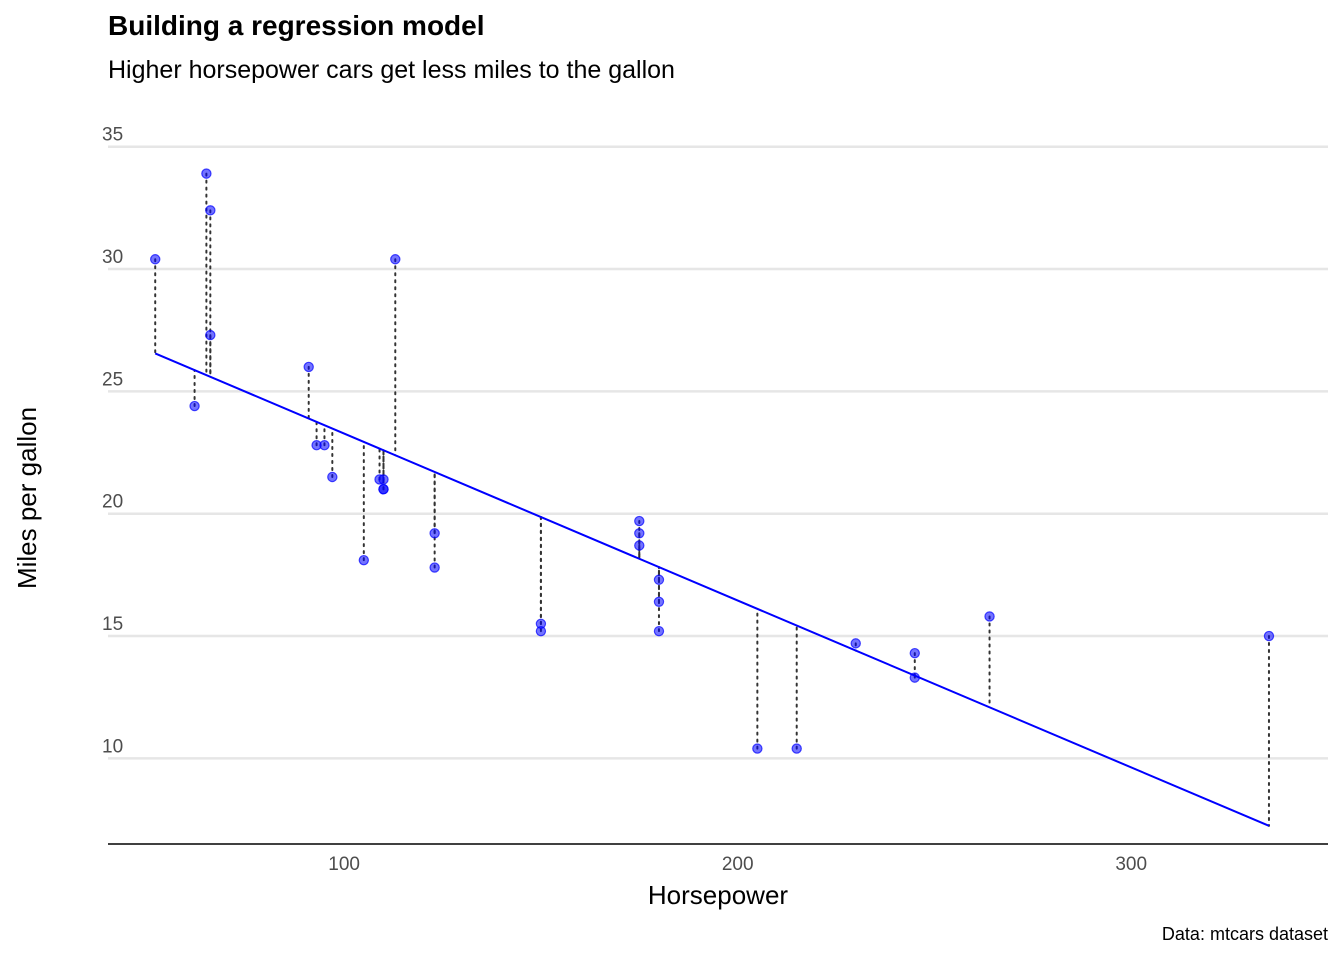  Describe the element at coordinates (112, 502) in the screenshot. I see `y-tick-label: 20` at that location.